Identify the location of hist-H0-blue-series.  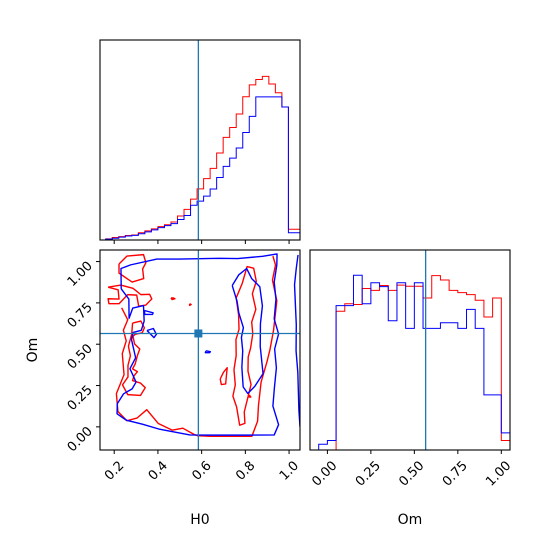
(202, 168).